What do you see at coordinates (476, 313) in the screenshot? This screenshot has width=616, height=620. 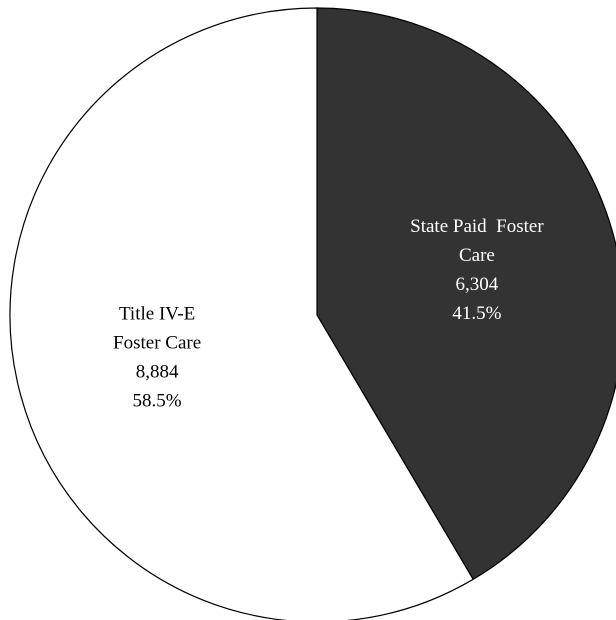 I see `slice-label: 41.5%` at bounding box center [476, 313].